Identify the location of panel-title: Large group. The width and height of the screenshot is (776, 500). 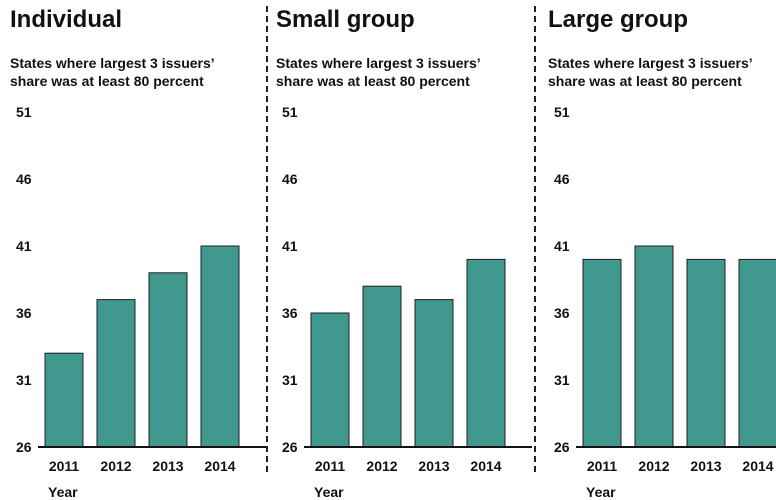
(618, 19).